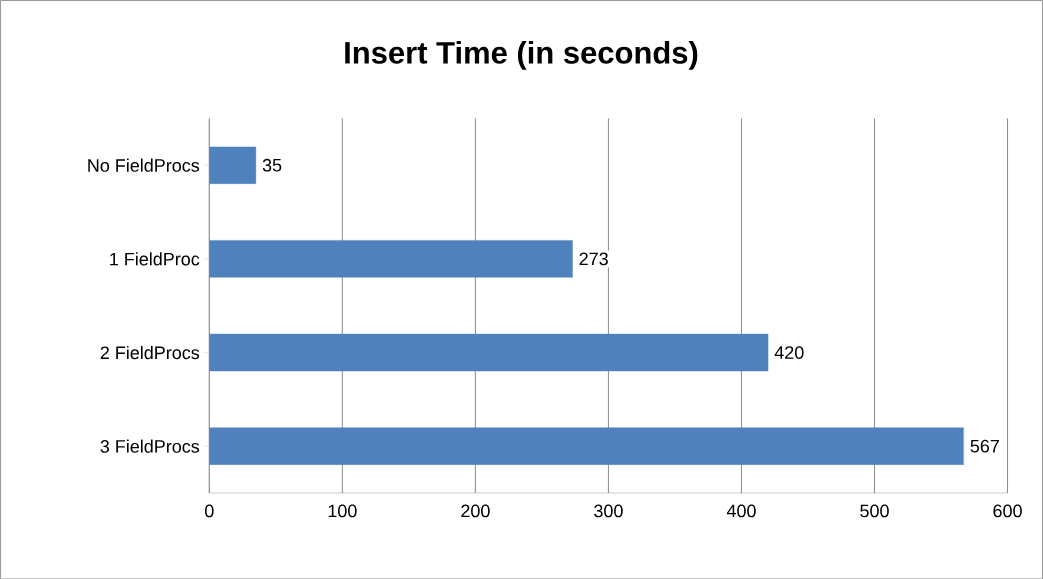  Describe the element at coordinates (741, 511) in the screenshot. I see `x-tick-label: 400` at that location.